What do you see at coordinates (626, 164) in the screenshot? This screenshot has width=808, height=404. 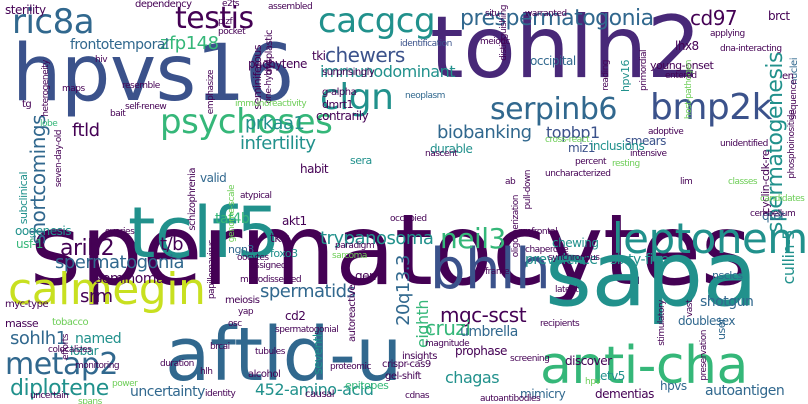 I see `word: resting` at bounding box center [626, 164].